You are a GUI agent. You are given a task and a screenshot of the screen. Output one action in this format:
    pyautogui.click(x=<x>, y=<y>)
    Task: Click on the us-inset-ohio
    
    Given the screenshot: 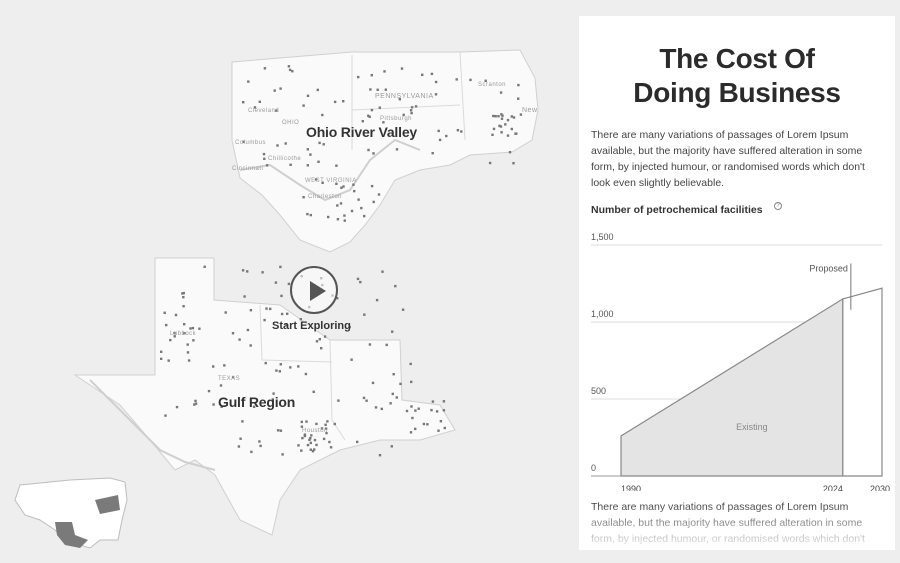 What is the action you would take?
    pyautogui.click(x=107, y=504)
    